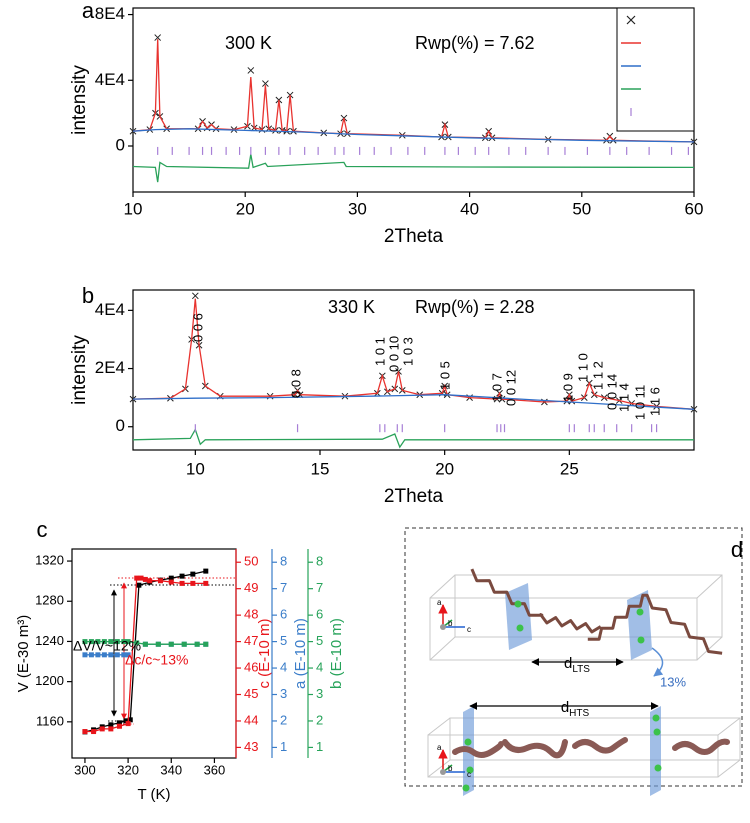 The image size is (750, 823). Describe the element at coordinates (510, 388) in the screenshot. I see `peak-label: 0 0 12` at that location.